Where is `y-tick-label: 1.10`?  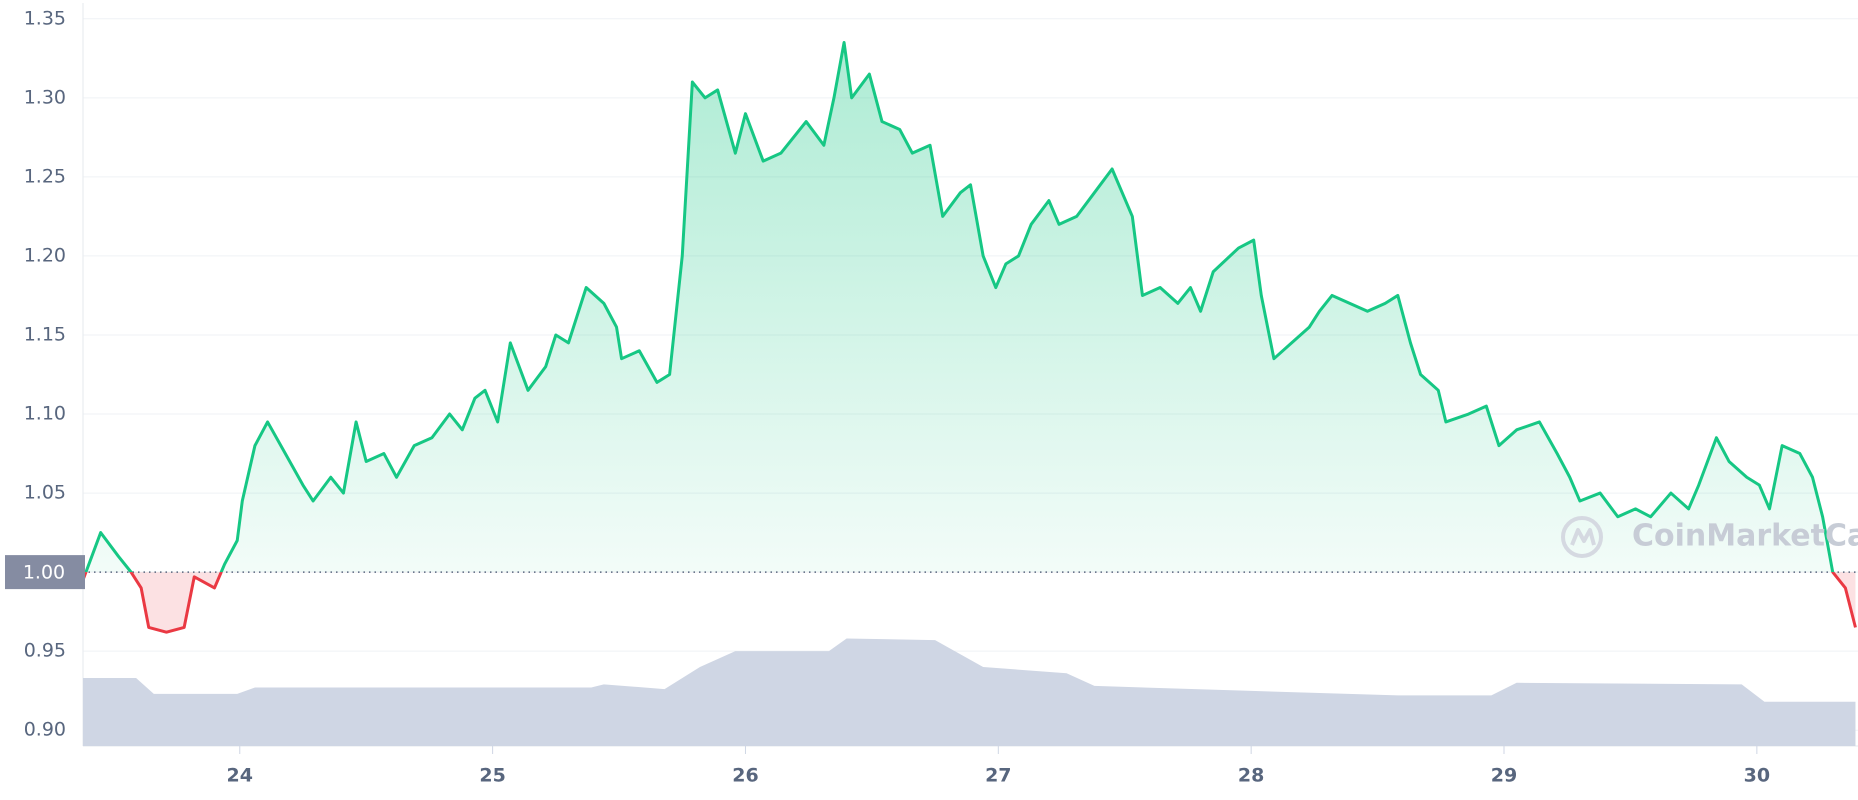
y-tick-label: 1.10 is located at coordinates (45, 414).